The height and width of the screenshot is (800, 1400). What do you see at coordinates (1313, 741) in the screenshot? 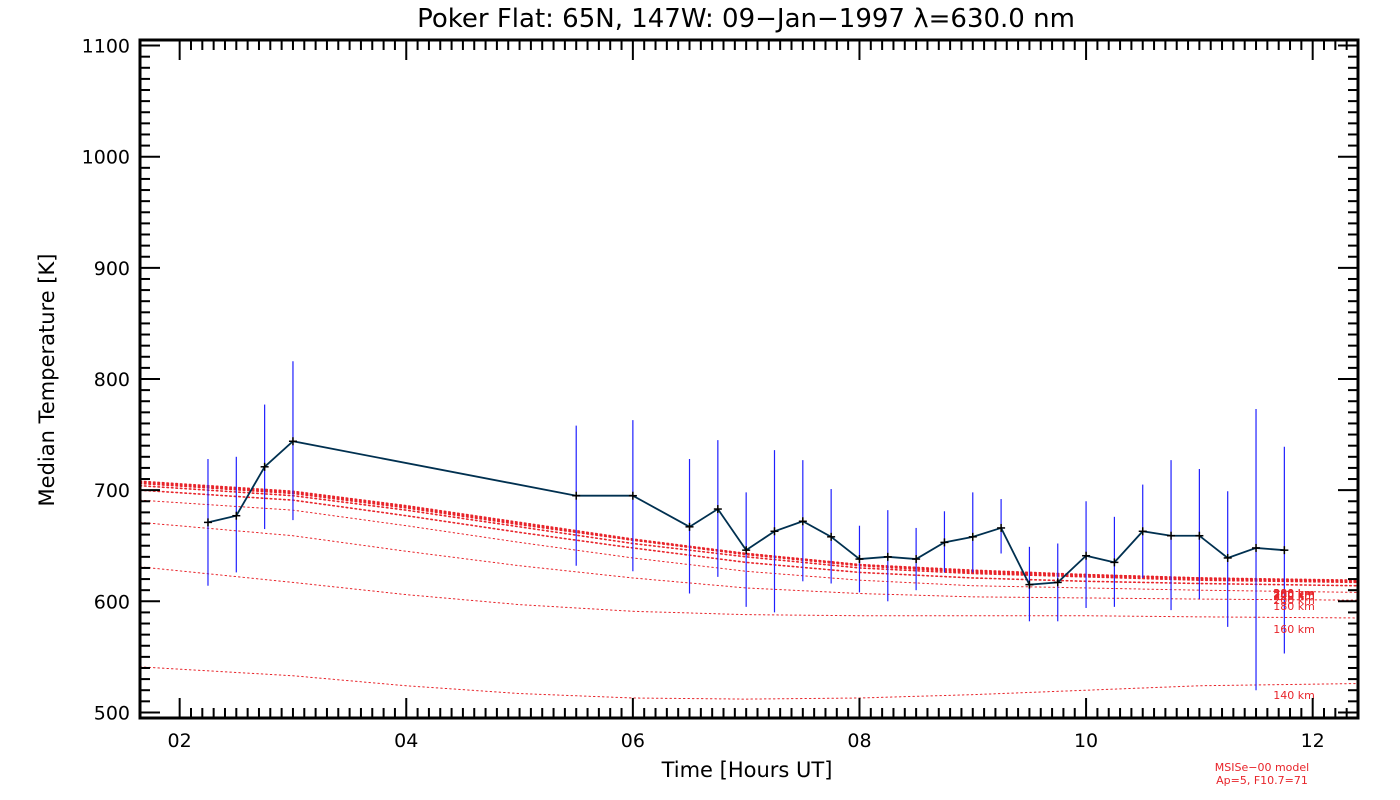
I see `x-tick-label: 12` at bounding box center [1313, 741].